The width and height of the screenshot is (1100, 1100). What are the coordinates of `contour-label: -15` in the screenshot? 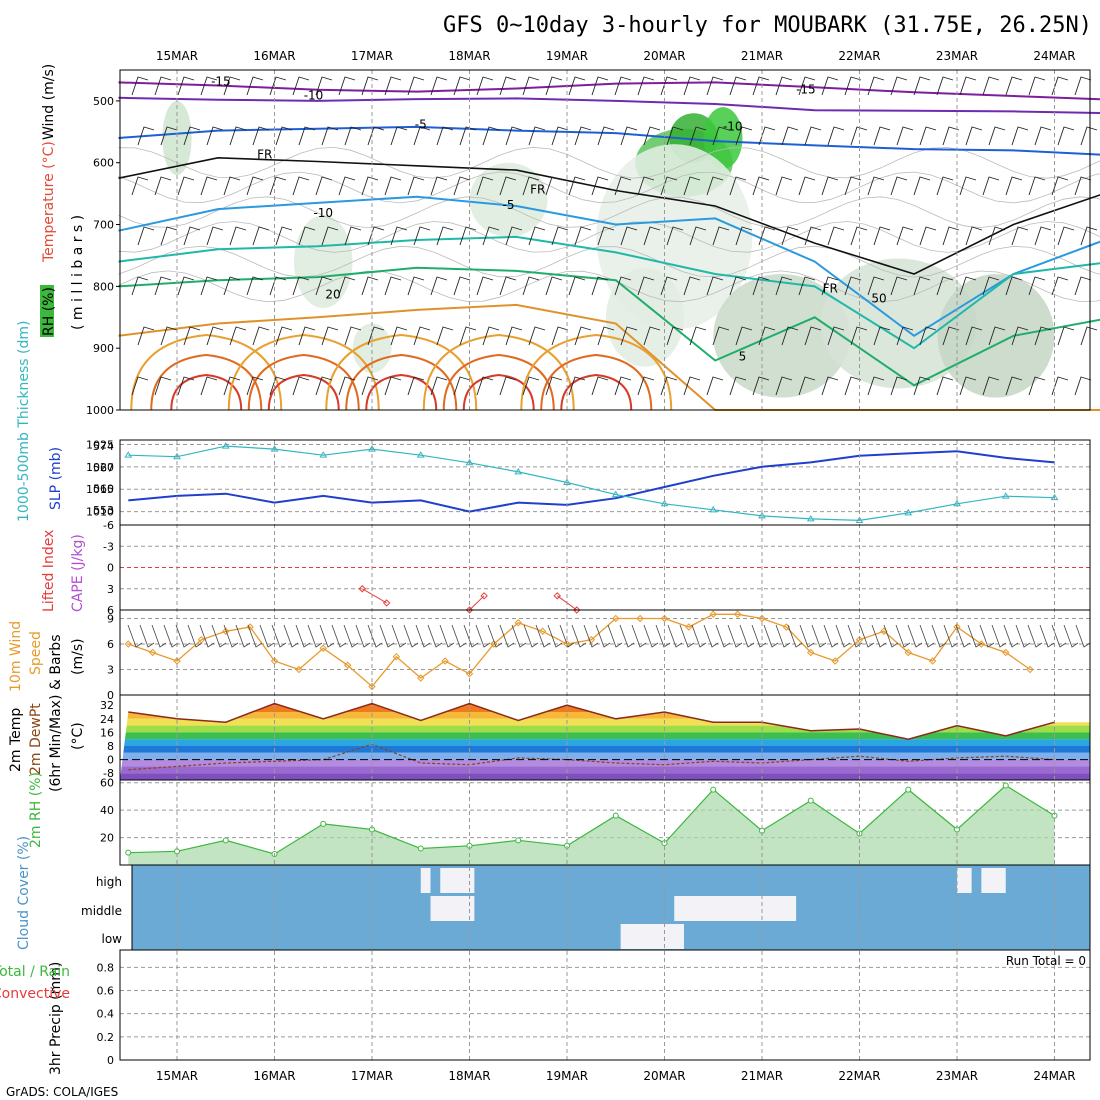 It's located at (221, 81).